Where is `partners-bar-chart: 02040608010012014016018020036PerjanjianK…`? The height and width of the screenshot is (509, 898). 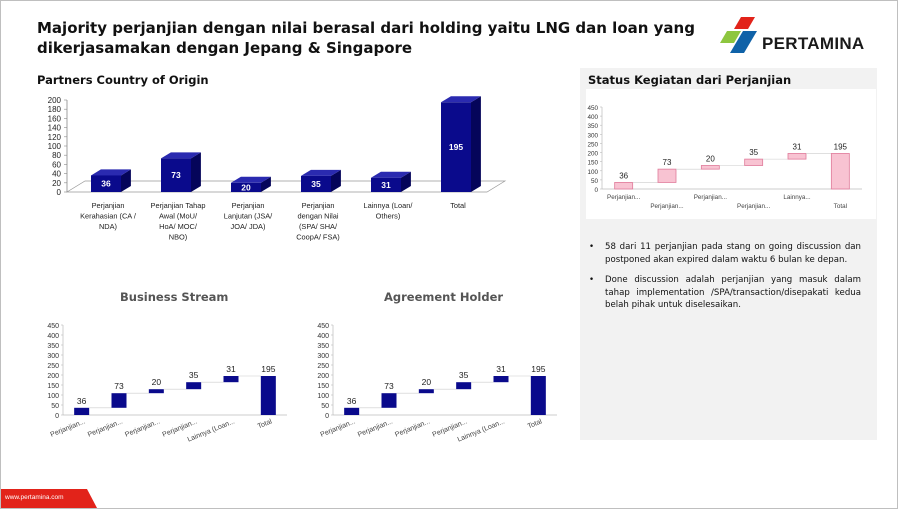
partners-bar-chart: 02040608010012014016018020036PerjanjianK… is located at coordinates (277, 169).